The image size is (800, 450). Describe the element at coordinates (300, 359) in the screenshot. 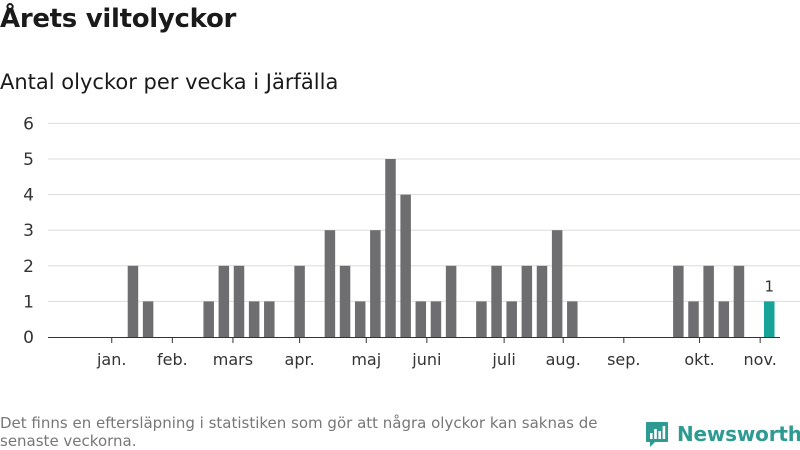

I see `x-tick-label: apr.` at that location.